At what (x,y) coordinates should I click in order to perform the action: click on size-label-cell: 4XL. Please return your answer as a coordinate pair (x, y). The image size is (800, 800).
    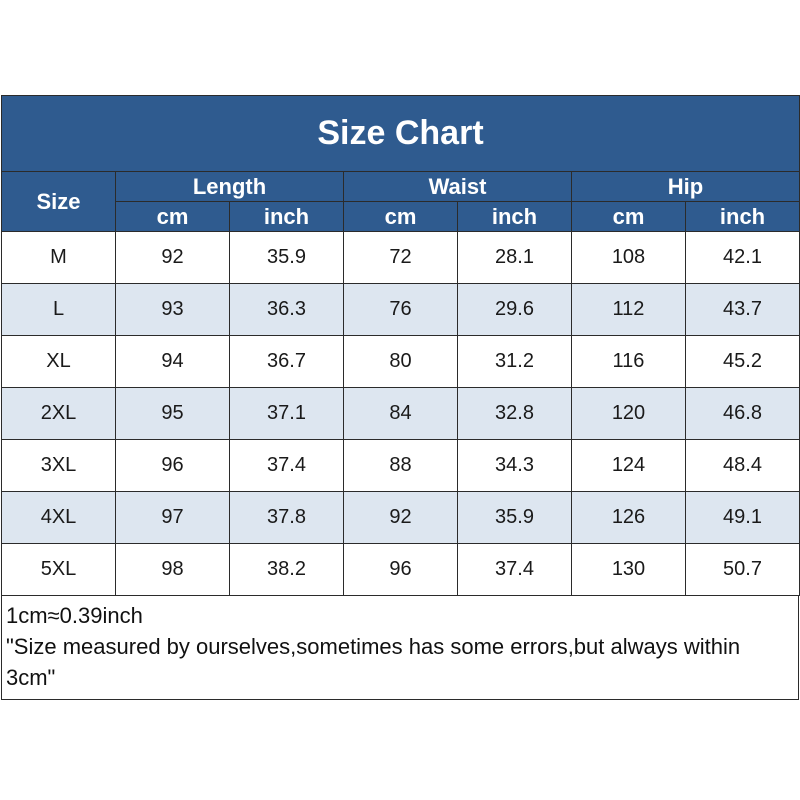
    Looking at the image, I should click on (58, 517).